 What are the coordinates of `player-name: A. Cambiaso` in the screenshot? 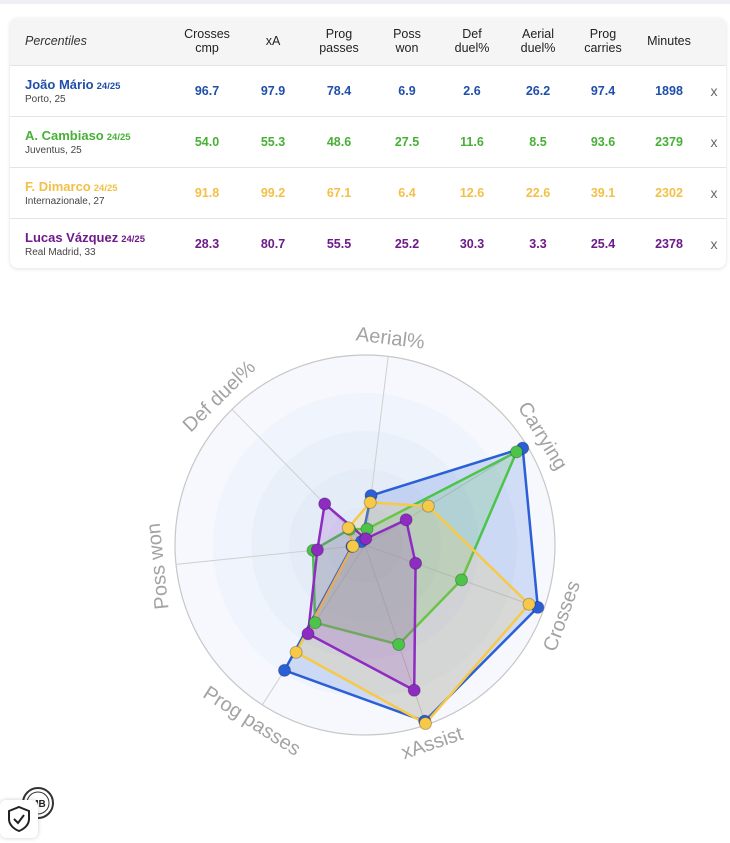 It's located at (64, 135).